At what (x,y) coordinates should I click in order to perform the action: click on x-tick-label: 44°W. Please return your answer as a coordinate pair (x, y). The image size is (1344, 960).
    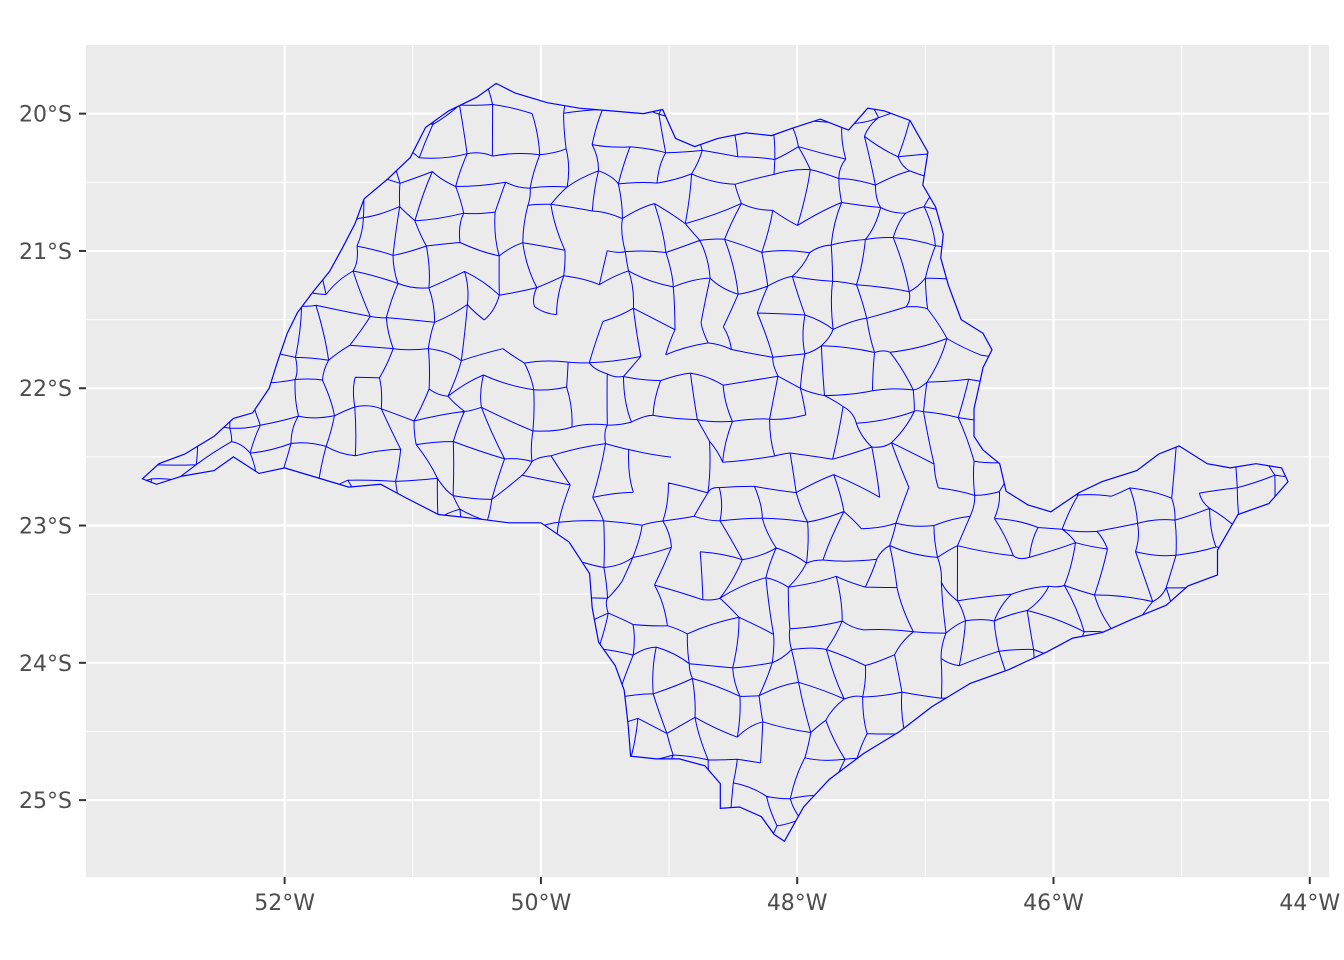
    Looking at the image, I should click on (1309, 903).